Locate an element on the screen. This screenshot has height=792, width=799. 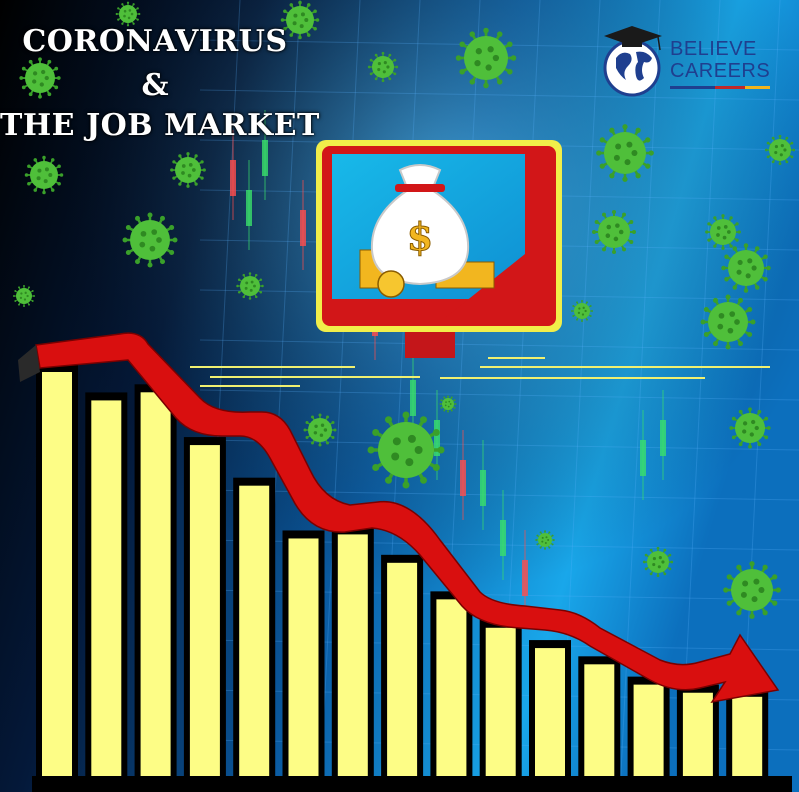
arrow-tail-shadow is located at coordinates (29, 363).